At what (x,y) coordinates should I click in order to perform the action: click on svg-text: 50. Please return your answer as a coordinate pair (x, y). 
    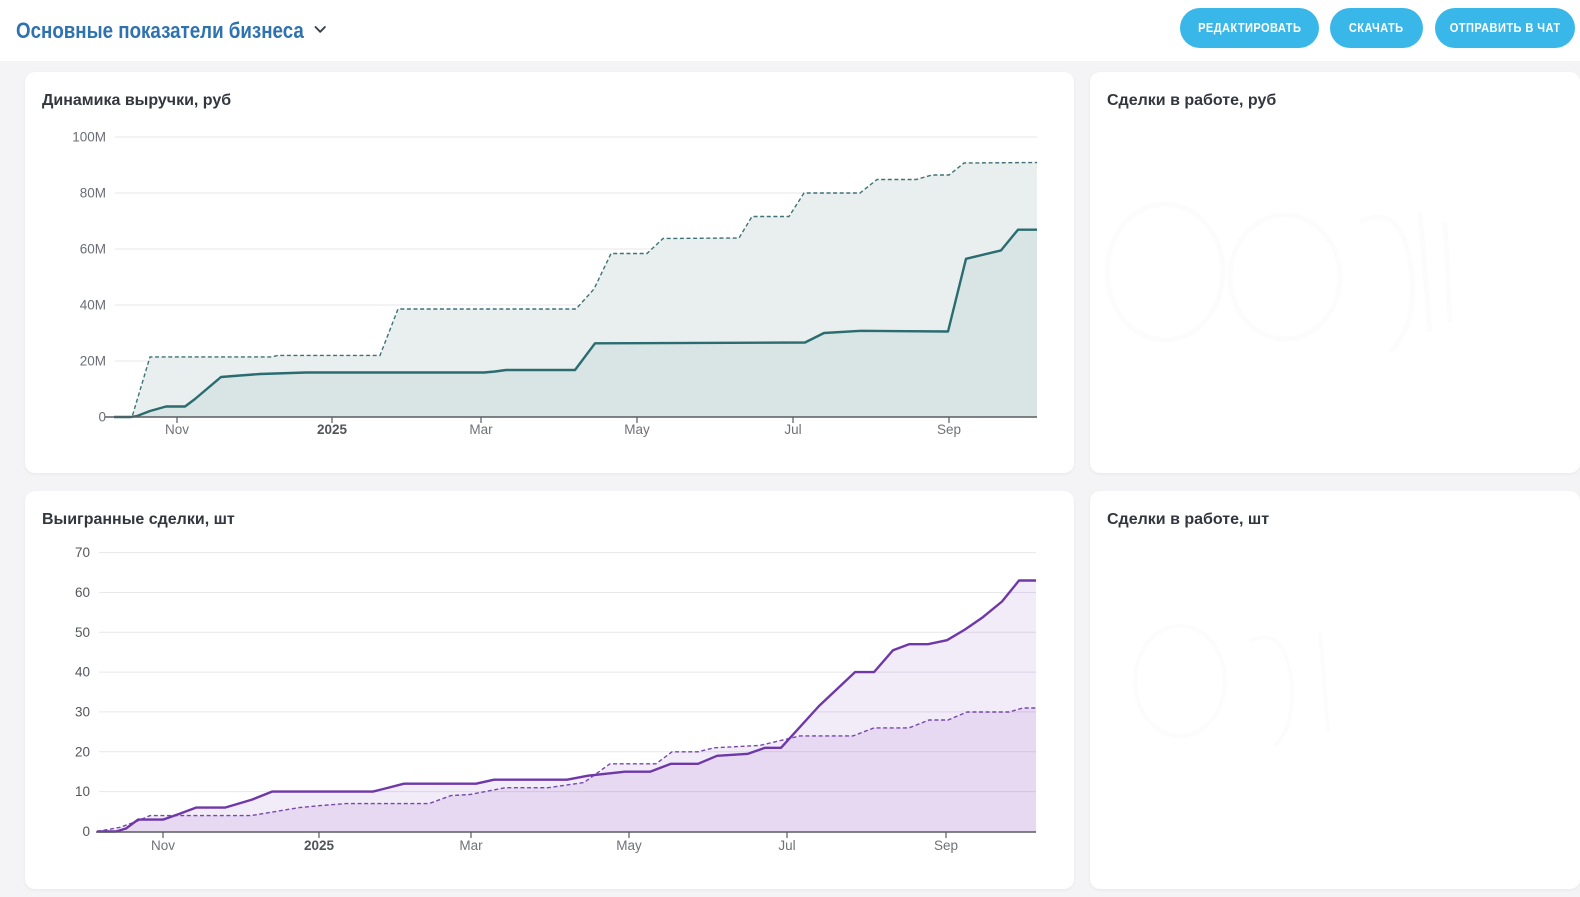
    Looking at the image, I should click on (82, 632).